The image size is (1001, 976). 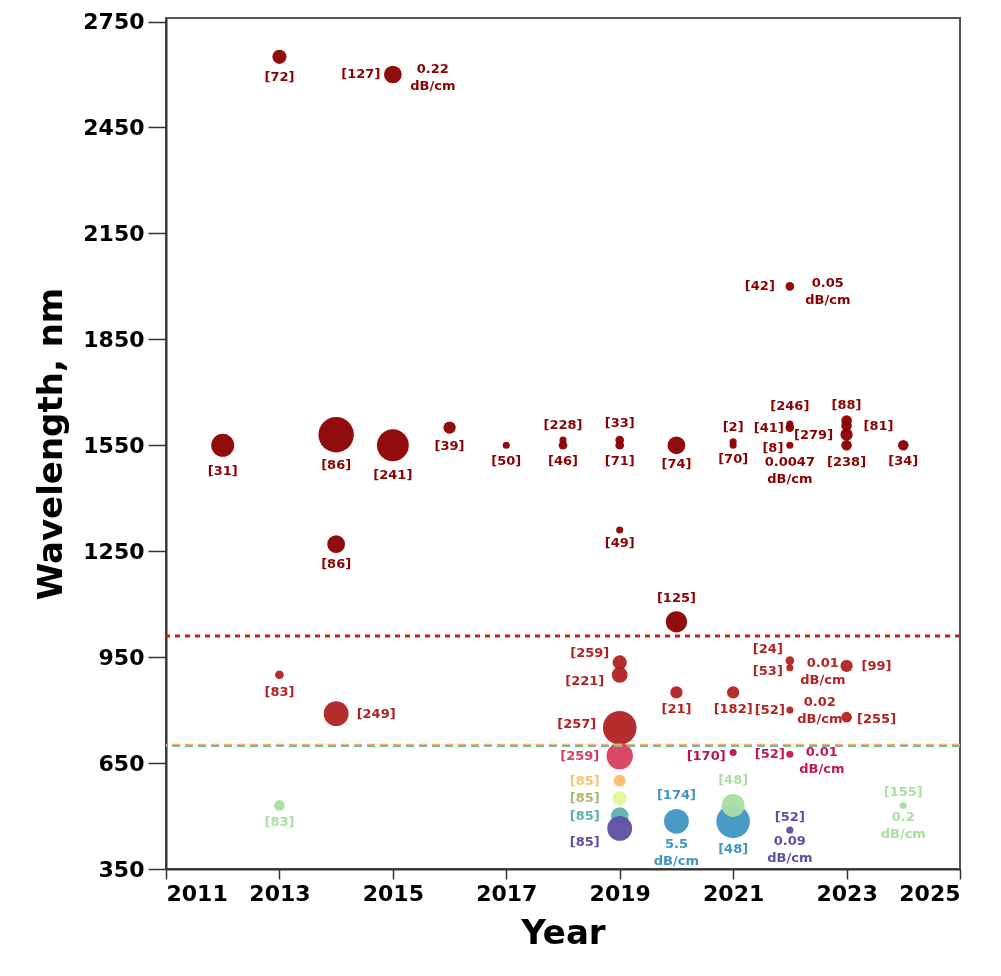 What do you see at coordinates (393, 893) in the screenshot?
I see `x-tick-label: 2015` at bounding box center [393, 893].